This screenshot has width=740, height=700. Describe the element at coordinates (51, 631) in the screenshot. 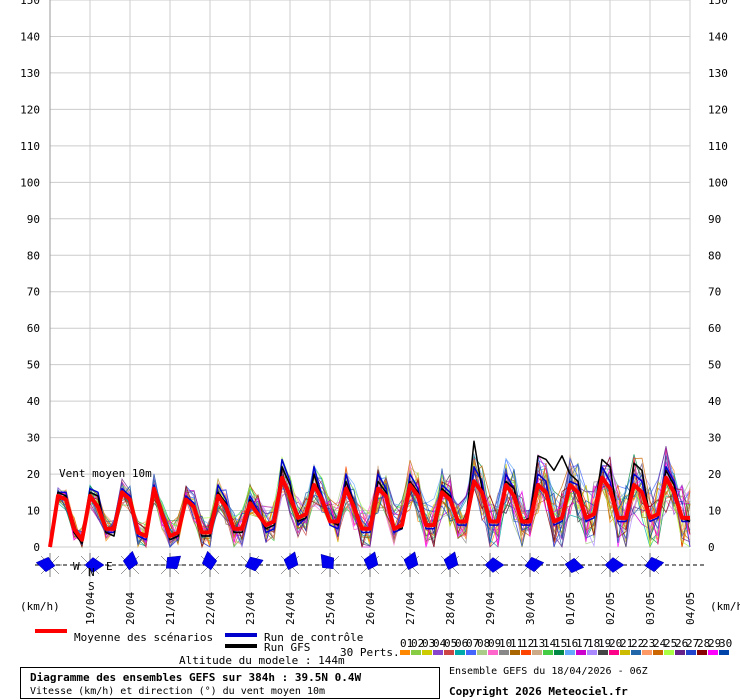

I see `legend-mean-swatch` at that location.